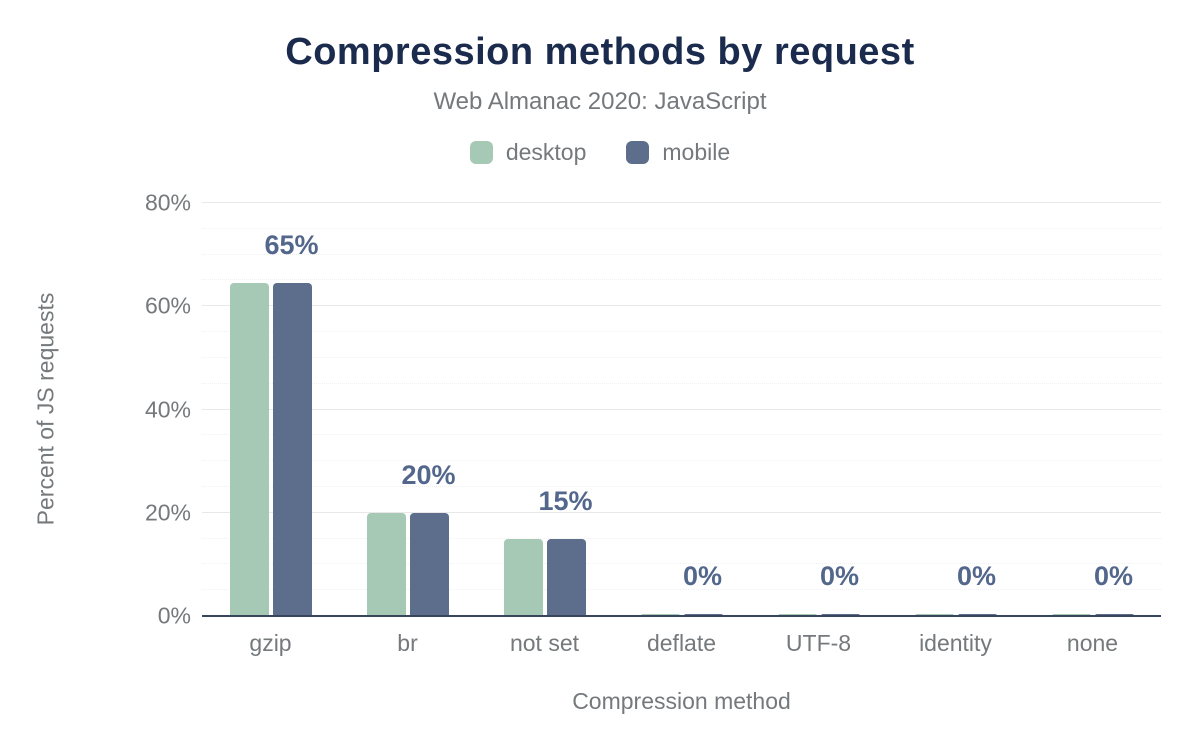  Describe the element at coordinates (839, 576) in the screenshot. I see `data-label-UTF-8: 0%` at that location.